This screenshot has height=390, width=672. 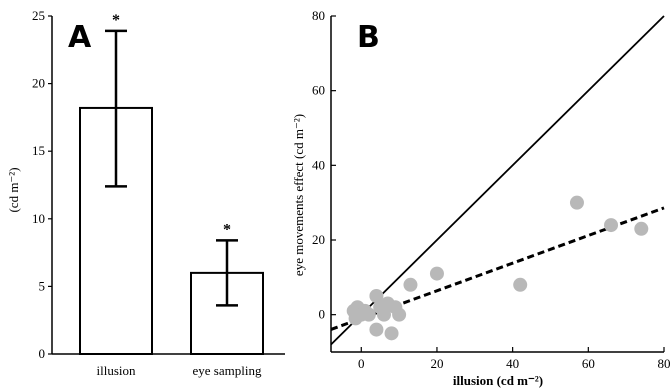 What do you see at coordinates (227, 313) in the screenshot?
I see `panel-a-bar` at bounding box center [227, 313].